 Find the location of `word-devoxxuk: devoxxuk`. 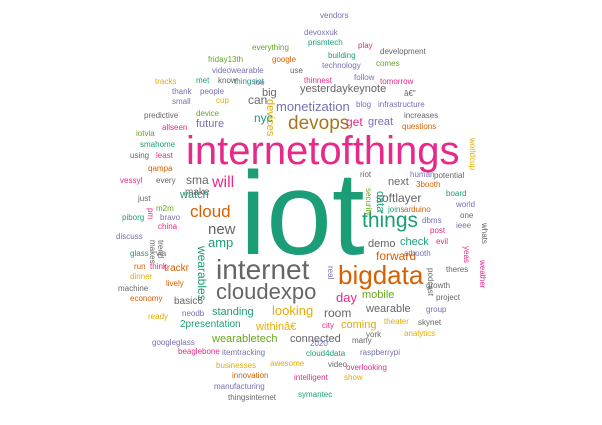

word-devoxxuk: devoxxuk is located at coordinates (321, 32).